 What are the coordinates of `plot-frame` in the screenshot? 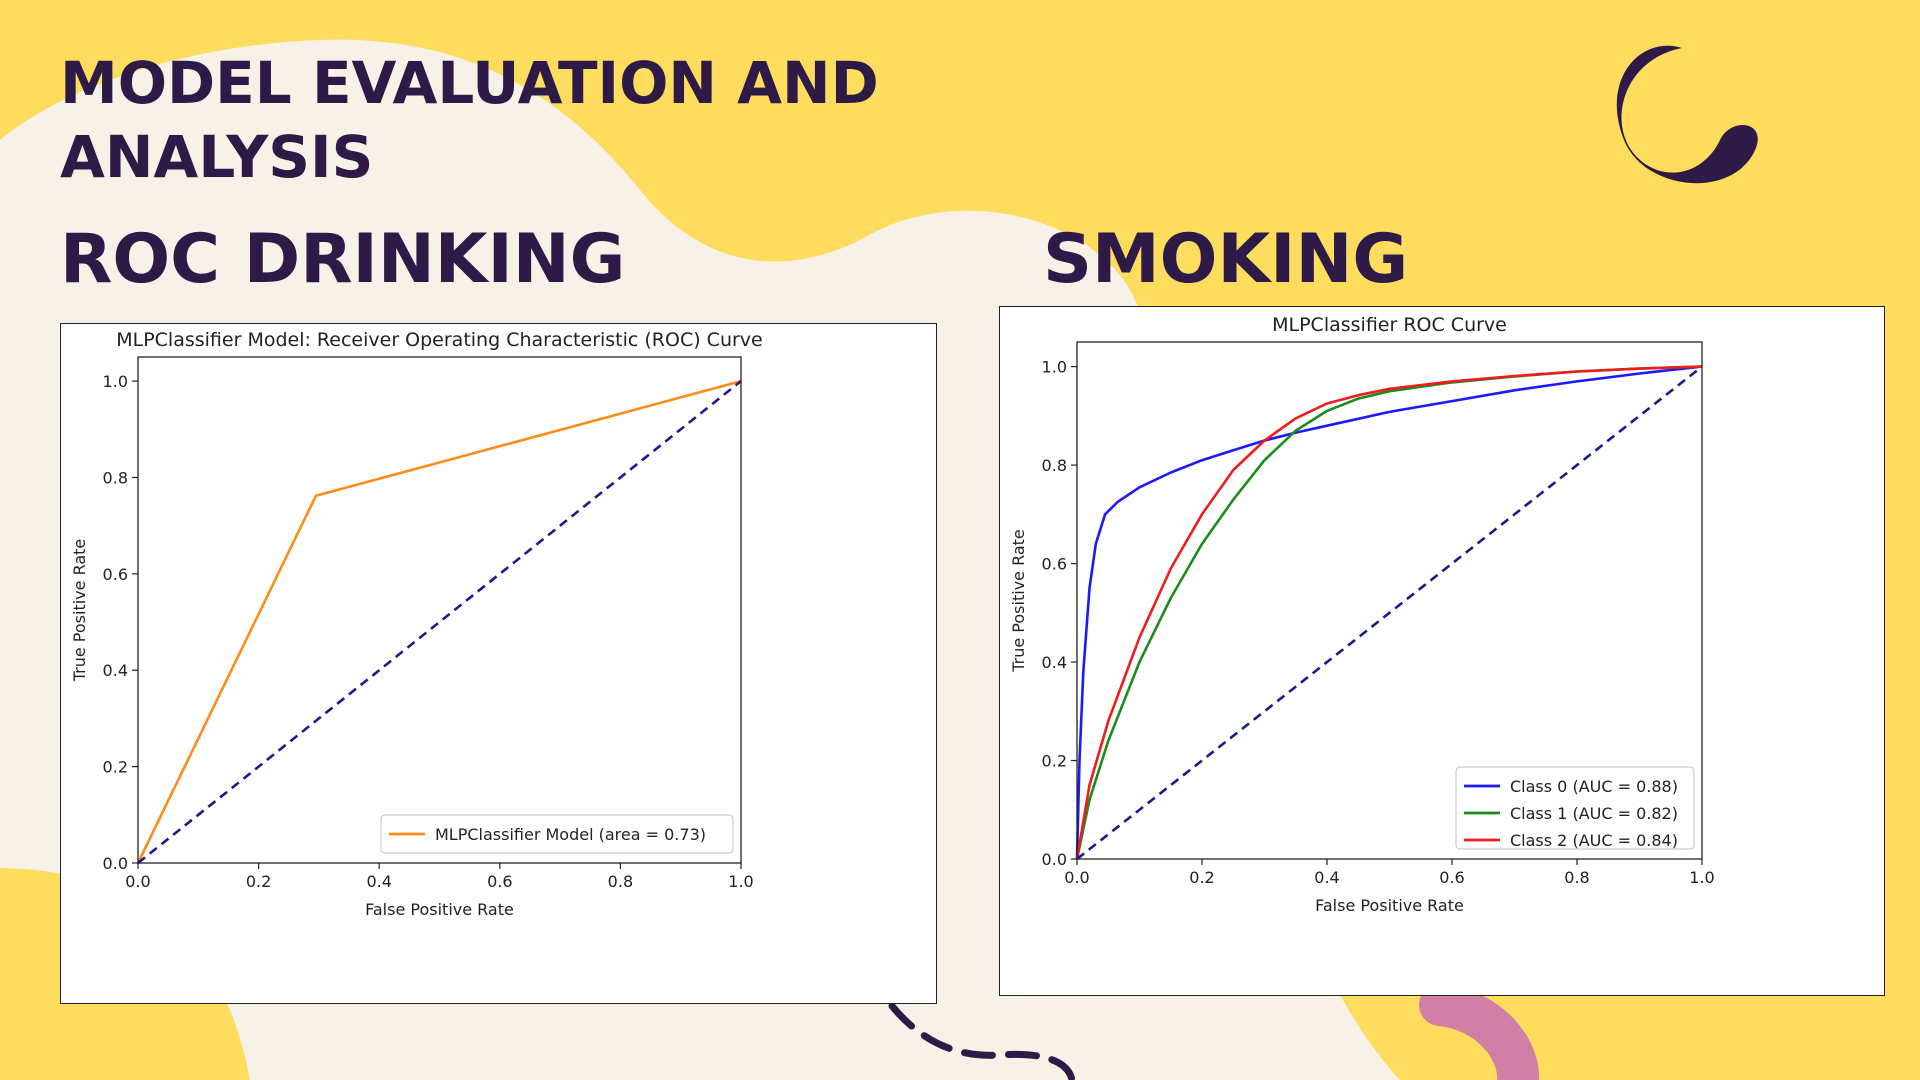 It's located at (439, 610).